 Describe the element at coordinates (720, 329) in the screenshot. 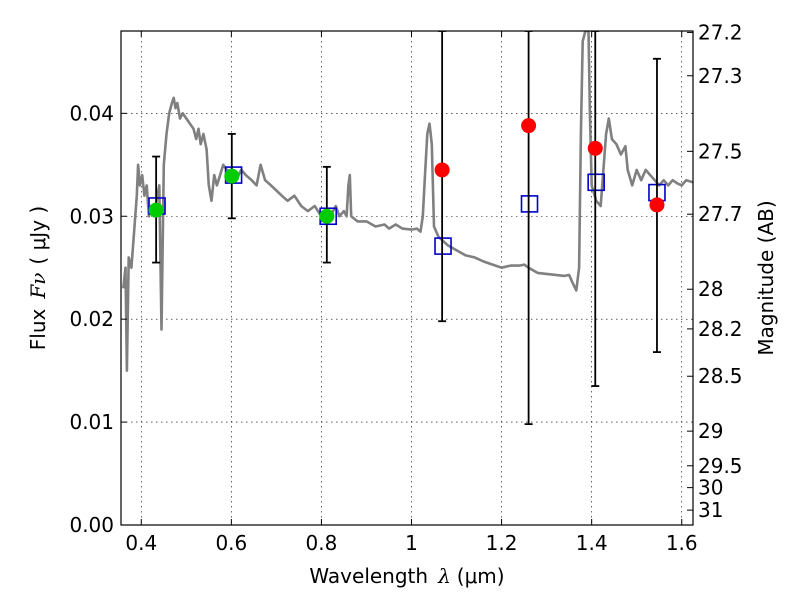

I see `y2-tick-label: 28.2` at that location.